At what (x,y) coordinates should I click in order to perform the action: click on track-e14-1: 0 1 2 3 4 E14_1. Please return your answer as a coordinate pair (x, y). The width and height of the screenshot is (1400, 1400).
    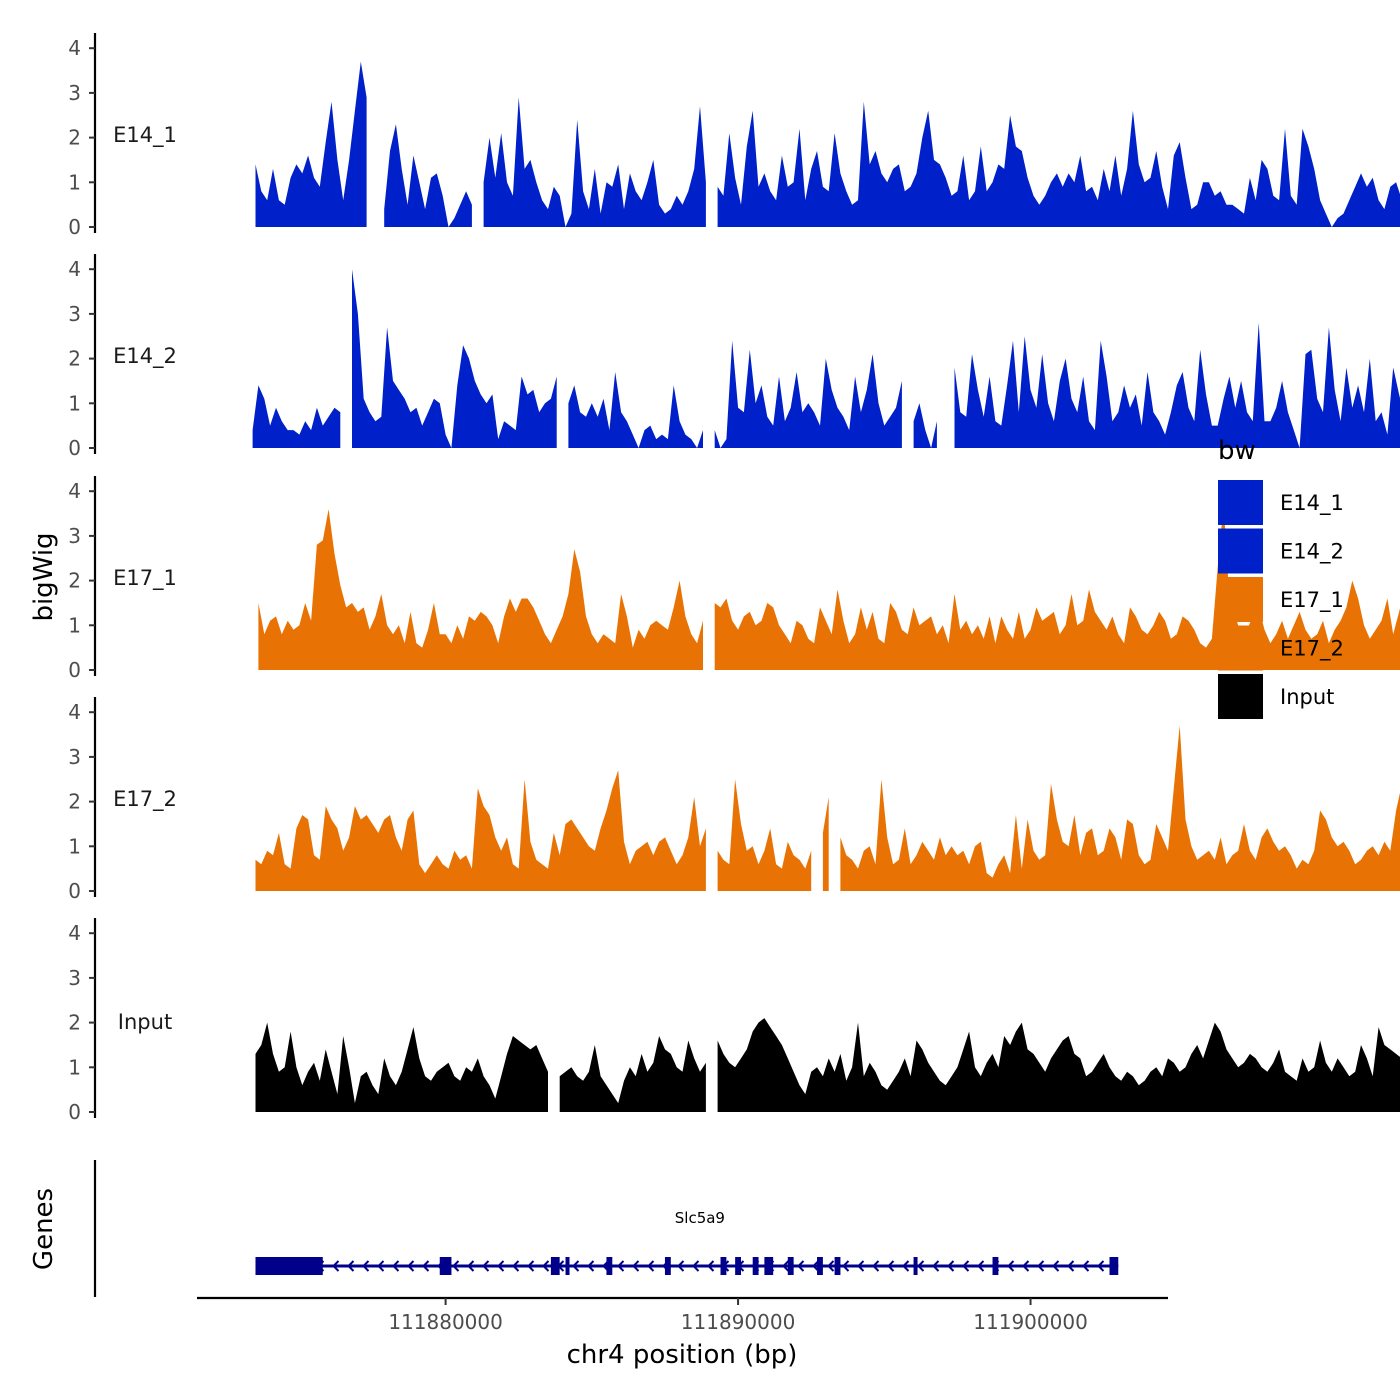
    Looking at the image, I should click on (734, 136).